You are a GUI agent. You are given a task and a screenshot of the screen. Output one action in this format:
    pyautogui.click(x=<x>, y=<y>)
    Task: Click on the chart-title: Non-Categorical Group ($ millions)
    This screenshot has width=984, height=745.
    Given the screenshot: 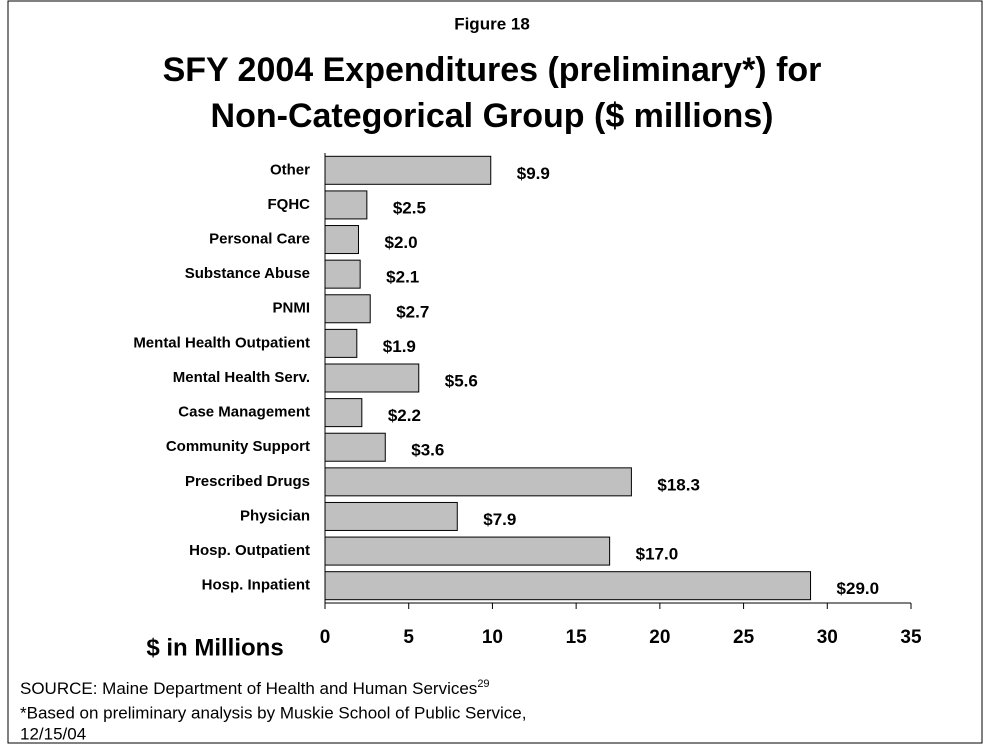 What is the action you would take?
    pyautogui.click(x=492, y=116)
    